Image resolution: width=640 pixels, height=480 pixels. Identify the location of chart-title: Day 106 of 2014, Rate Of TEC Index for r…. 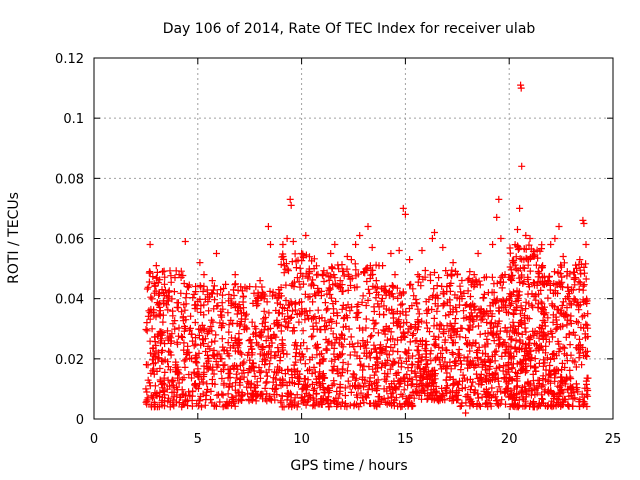
(349, 29).